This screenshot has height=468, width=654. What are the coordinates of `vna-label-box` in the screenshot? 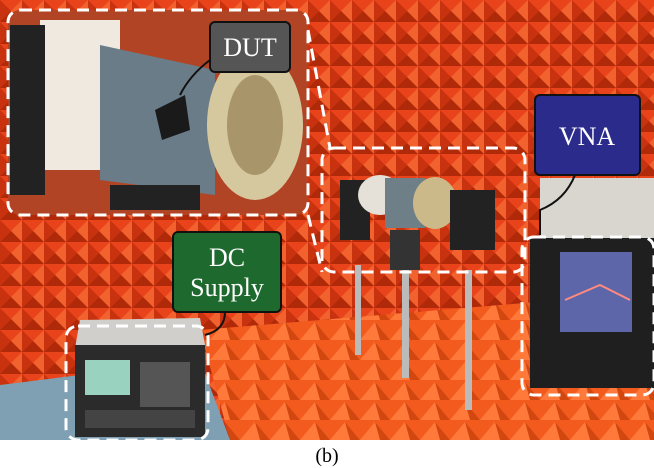 It's located at (587, 135).